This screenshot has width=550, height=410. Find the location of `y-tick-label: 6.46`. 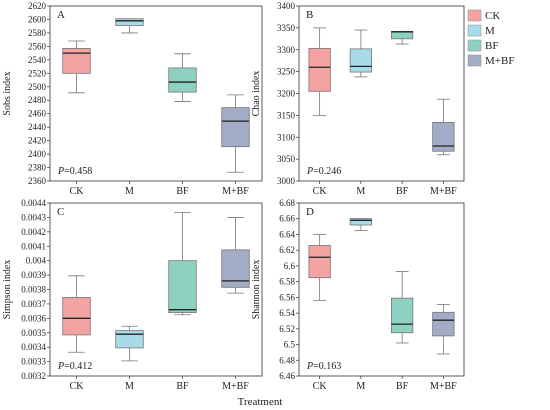

y-tick-label: 6.46 is located at coordinates (287, 376).